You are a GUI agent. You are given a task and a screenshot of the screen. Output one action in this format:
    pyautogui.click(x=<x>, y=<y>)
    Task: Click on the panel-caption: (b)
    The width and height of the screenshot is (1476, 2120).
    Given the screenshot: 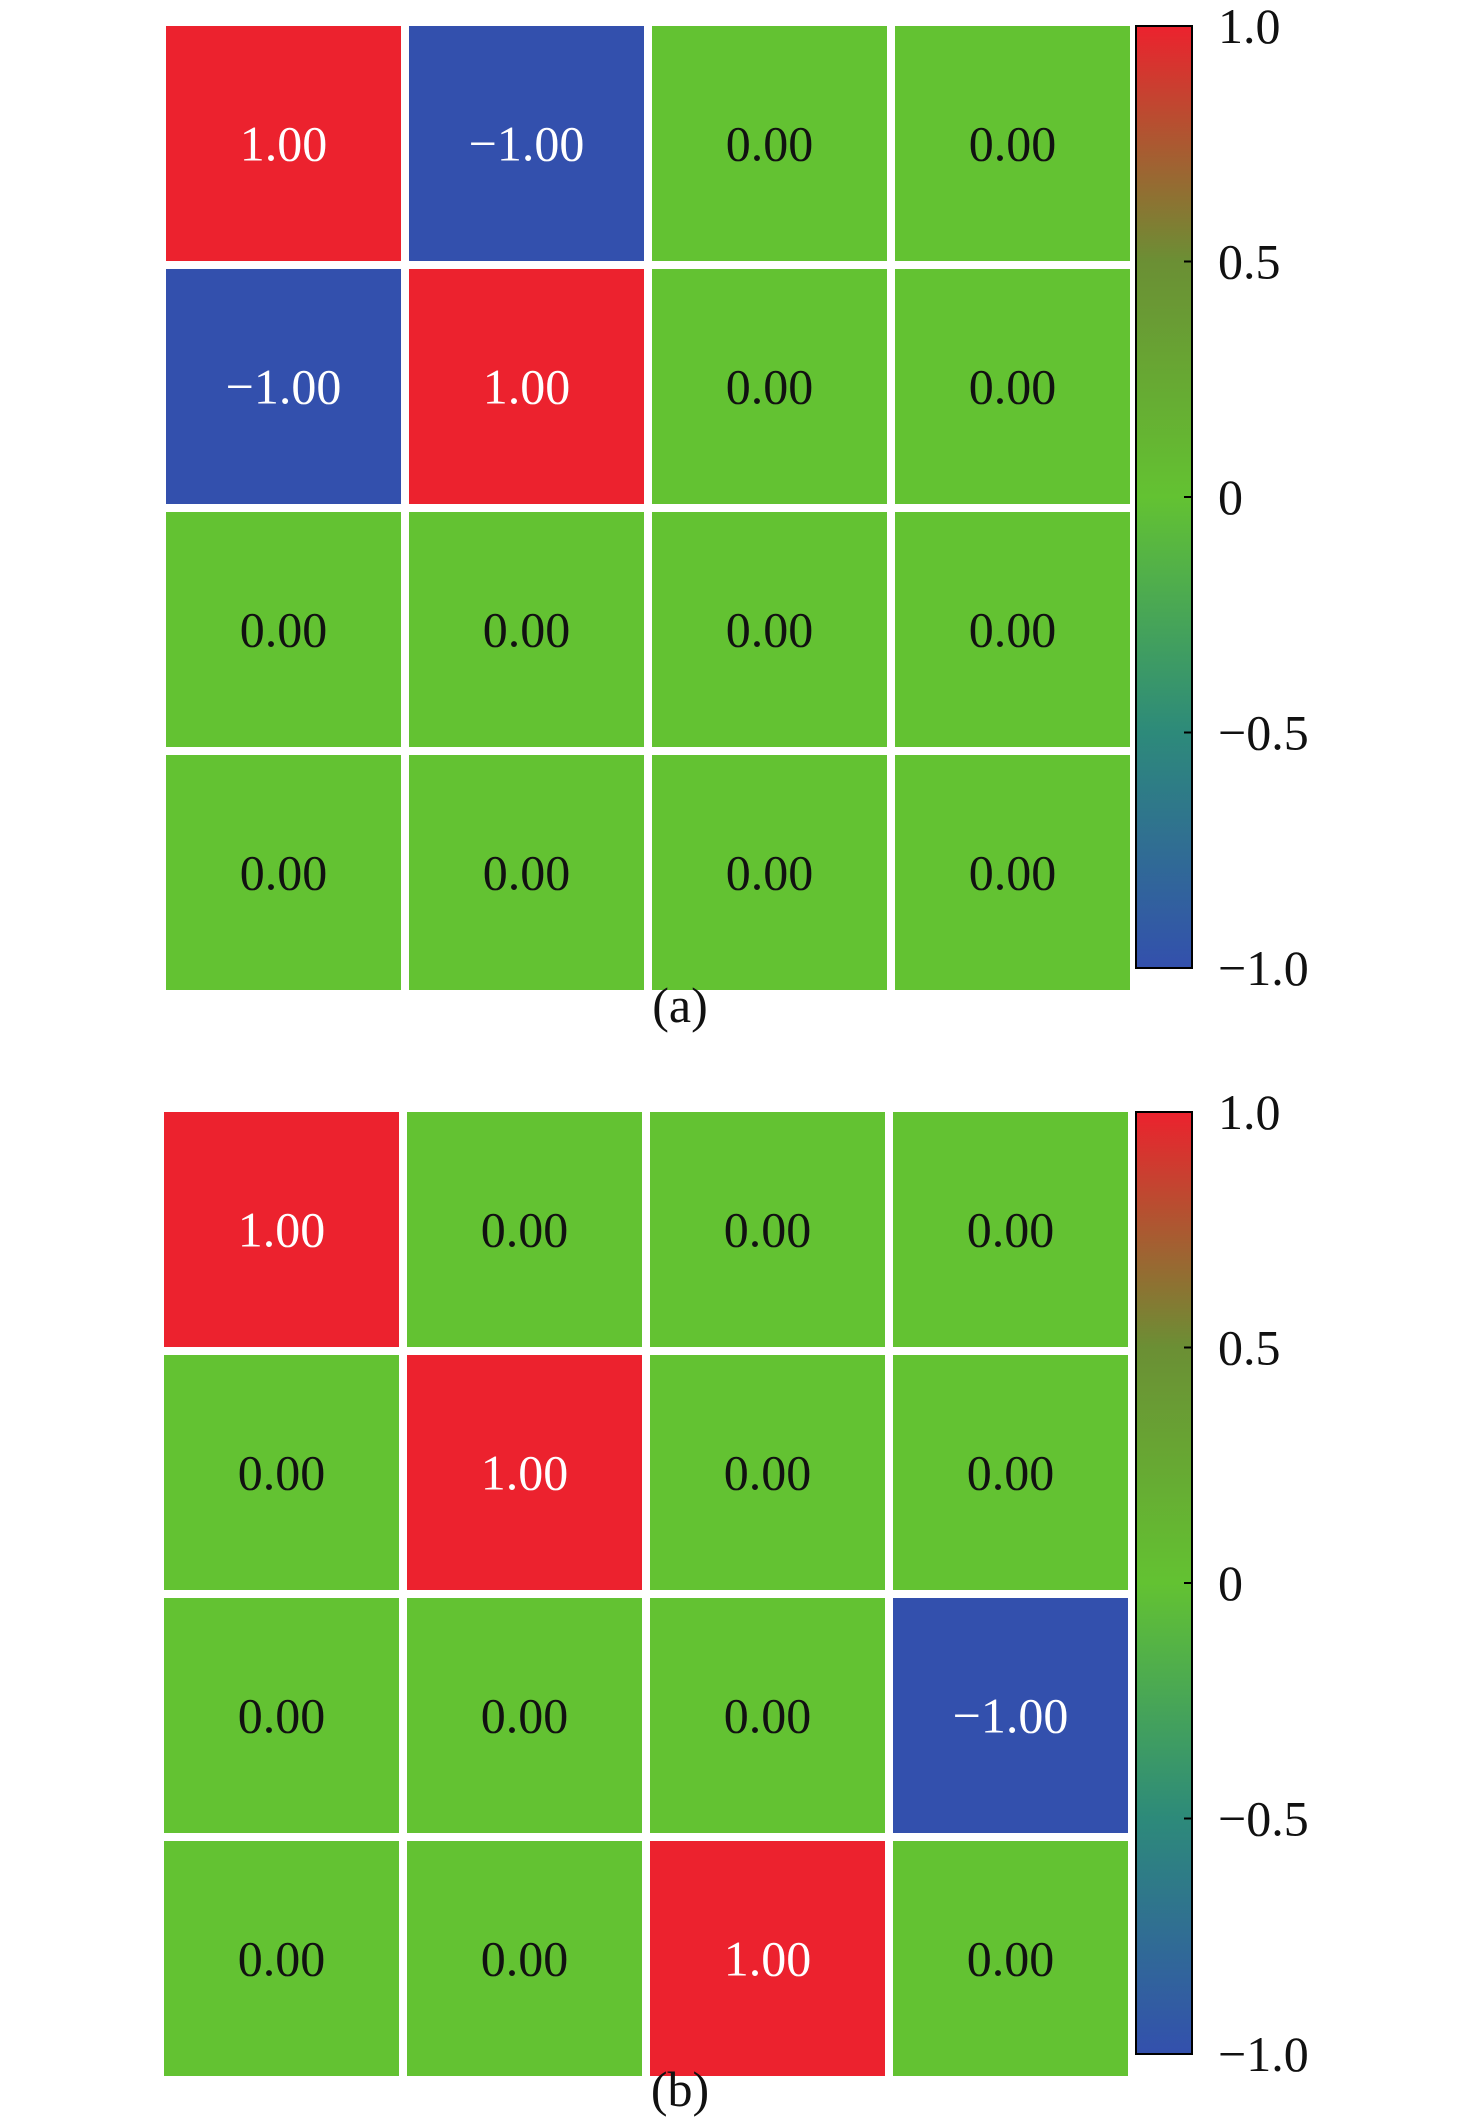 What is the action you would take?
    pyautogui.click(x=680, y=2089)
    